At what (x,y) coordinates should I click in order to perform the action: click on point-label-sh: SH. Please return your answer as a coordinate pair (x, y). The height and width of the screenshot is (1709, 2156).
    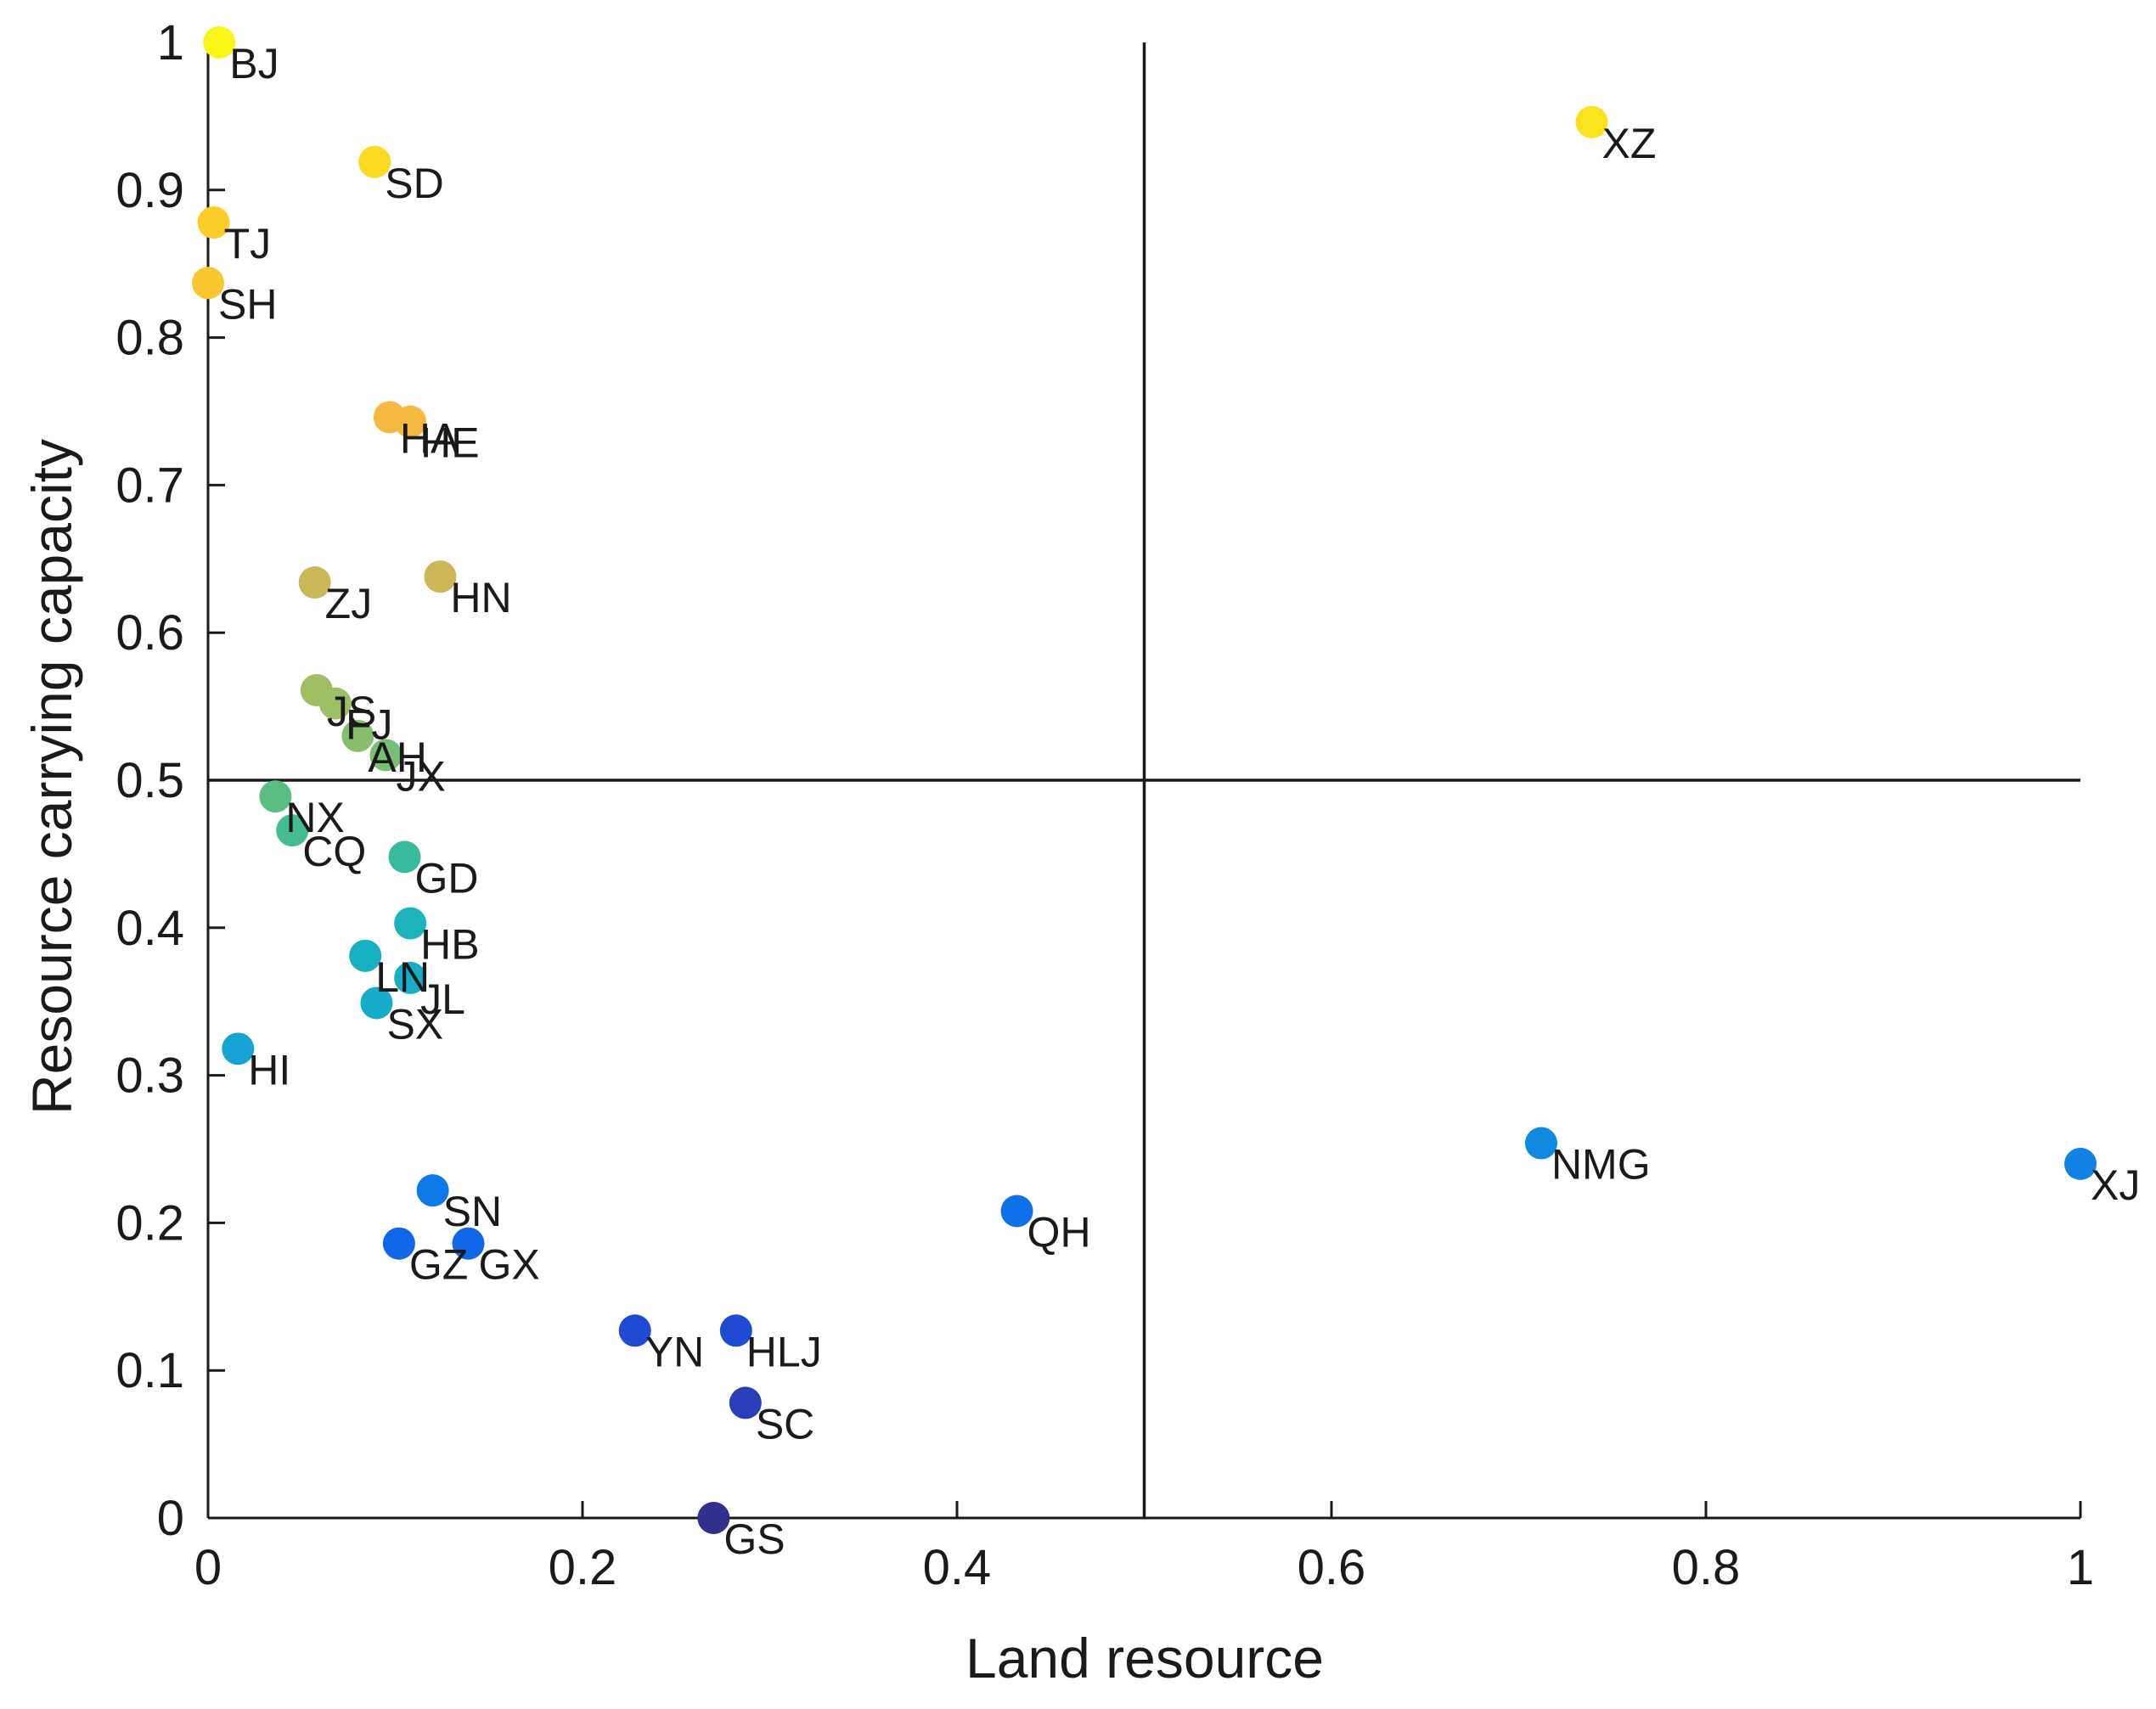
    Looking at the image, I should click on (247, 304).